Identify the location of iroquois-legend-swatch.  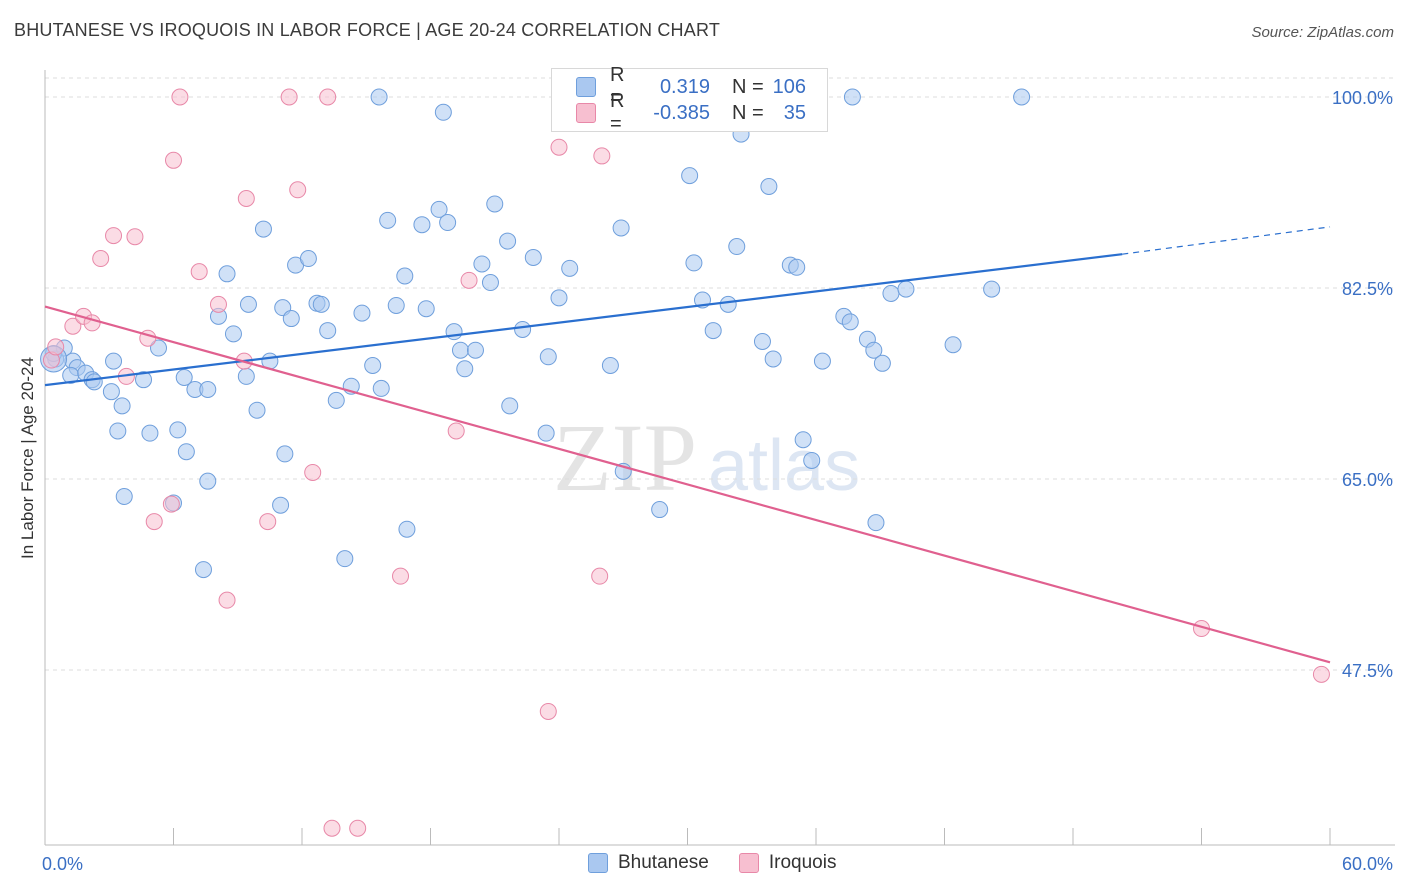
(748, 863).